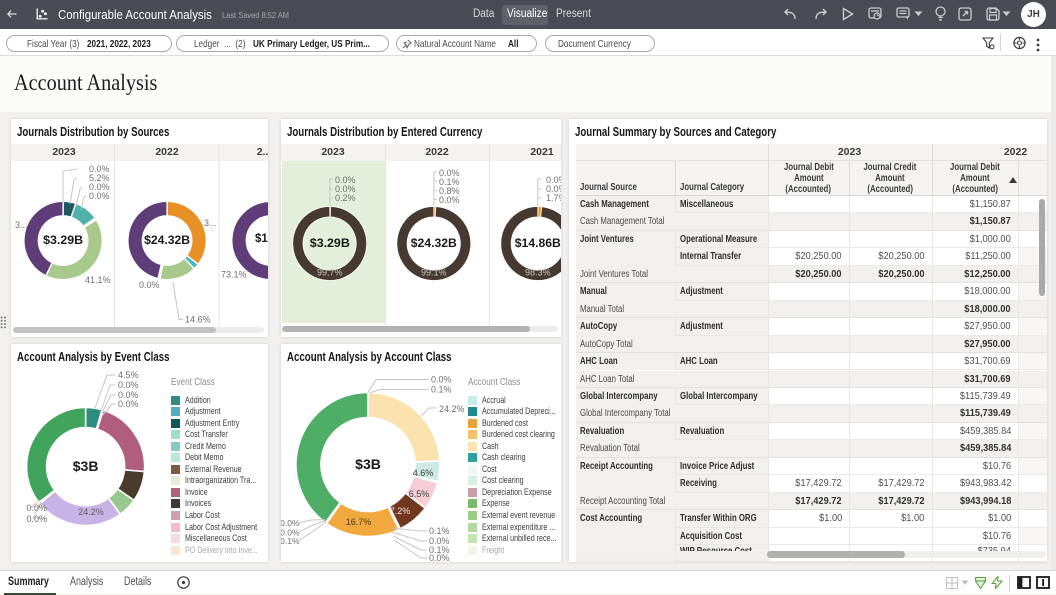 Image resolution: width=1056 pixels, height=595 pixels. Describe the element at coordinates (99, 178) in the screenshot. I see `svg-text: 5.2%` at that location.